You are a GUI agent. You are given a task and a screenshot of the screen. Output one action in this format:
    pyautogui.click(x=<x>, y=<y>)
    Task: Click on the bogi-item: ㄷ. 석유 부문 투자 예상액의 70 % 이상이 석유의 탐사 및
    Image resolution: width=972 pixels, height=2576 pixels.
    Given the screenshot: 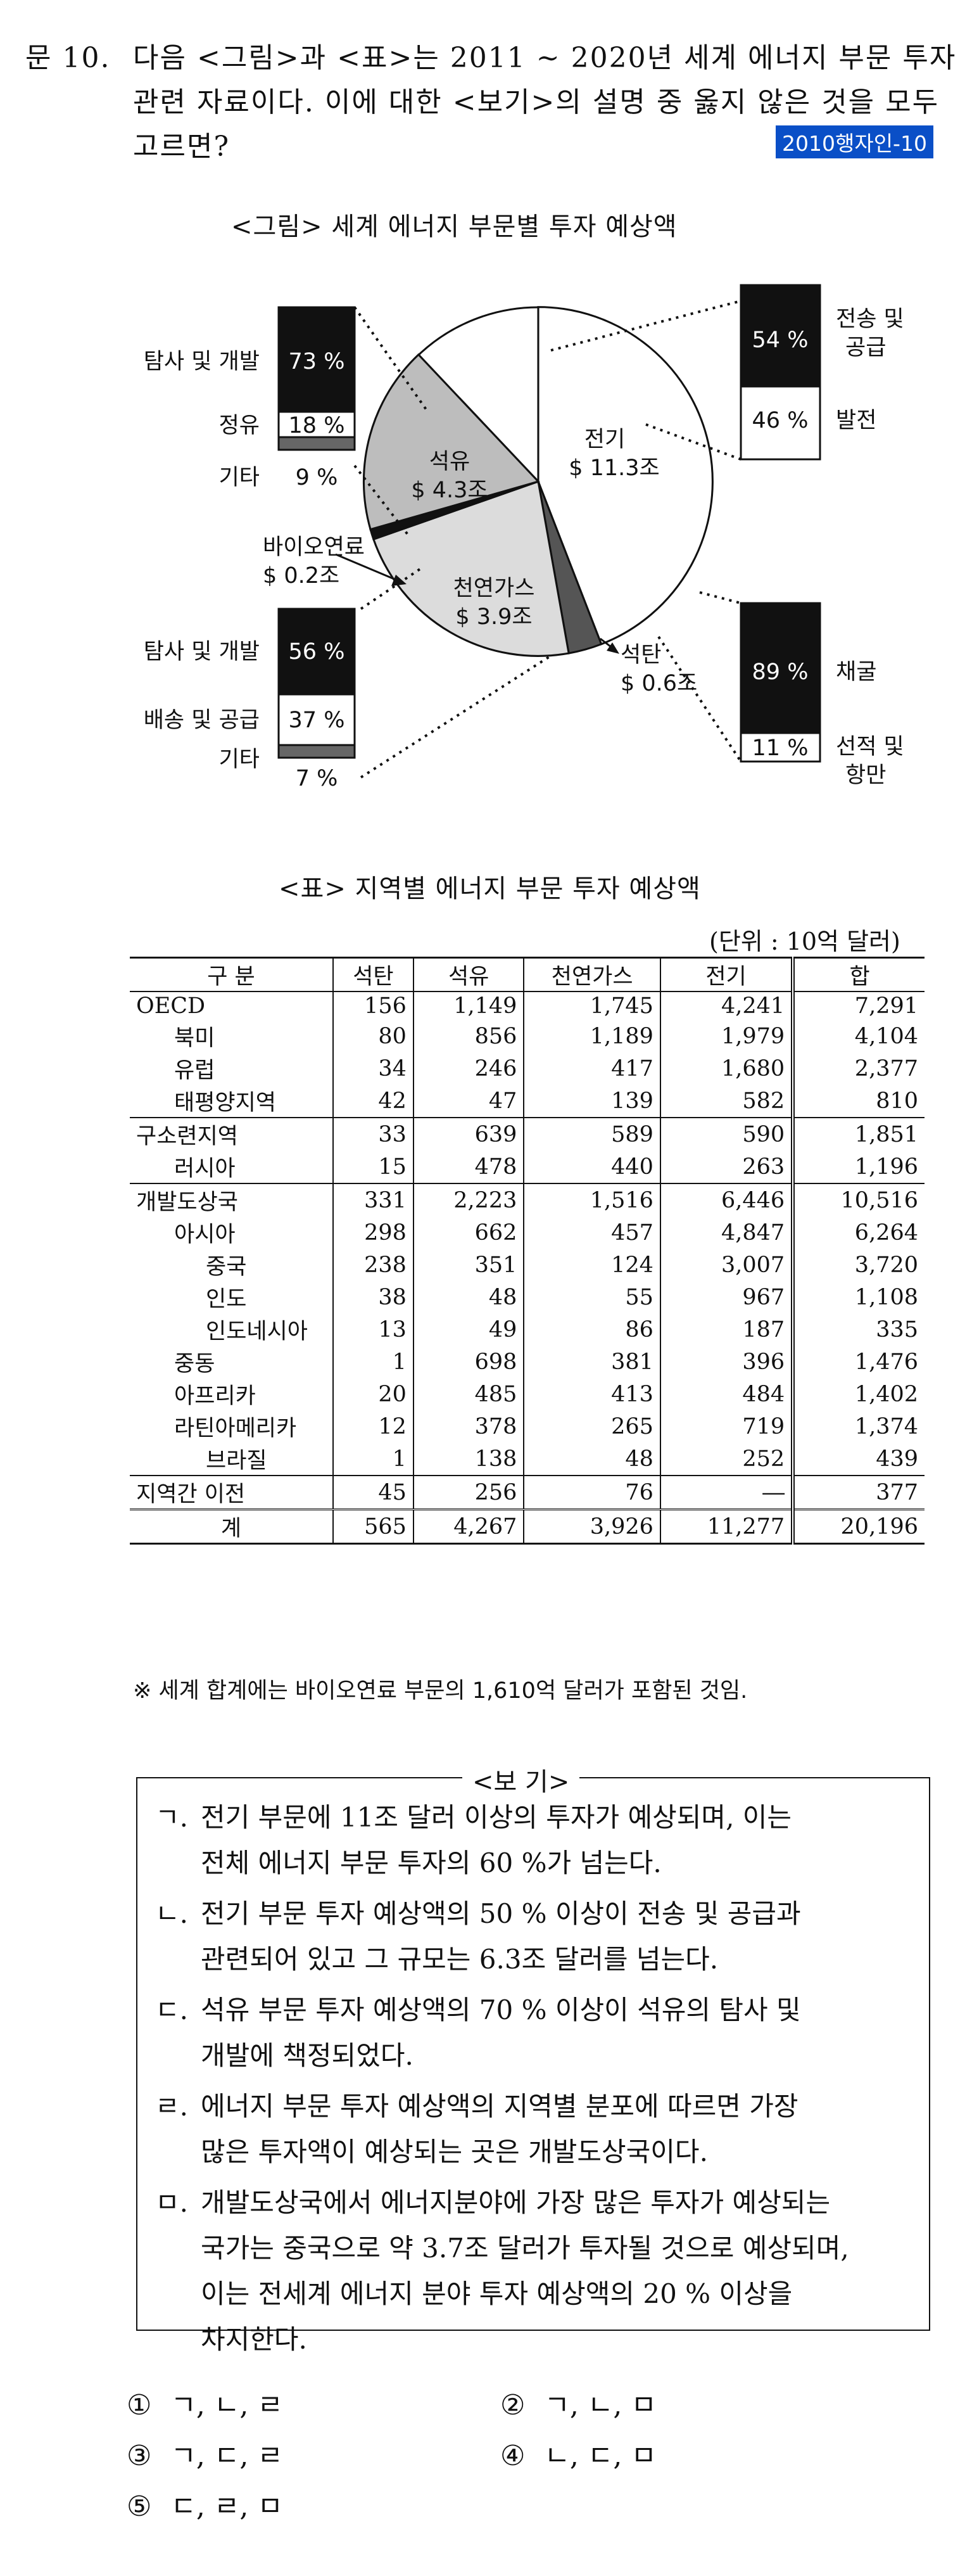 What is the action you would take?
    pyautogui.click(x=478, y=2008)
    